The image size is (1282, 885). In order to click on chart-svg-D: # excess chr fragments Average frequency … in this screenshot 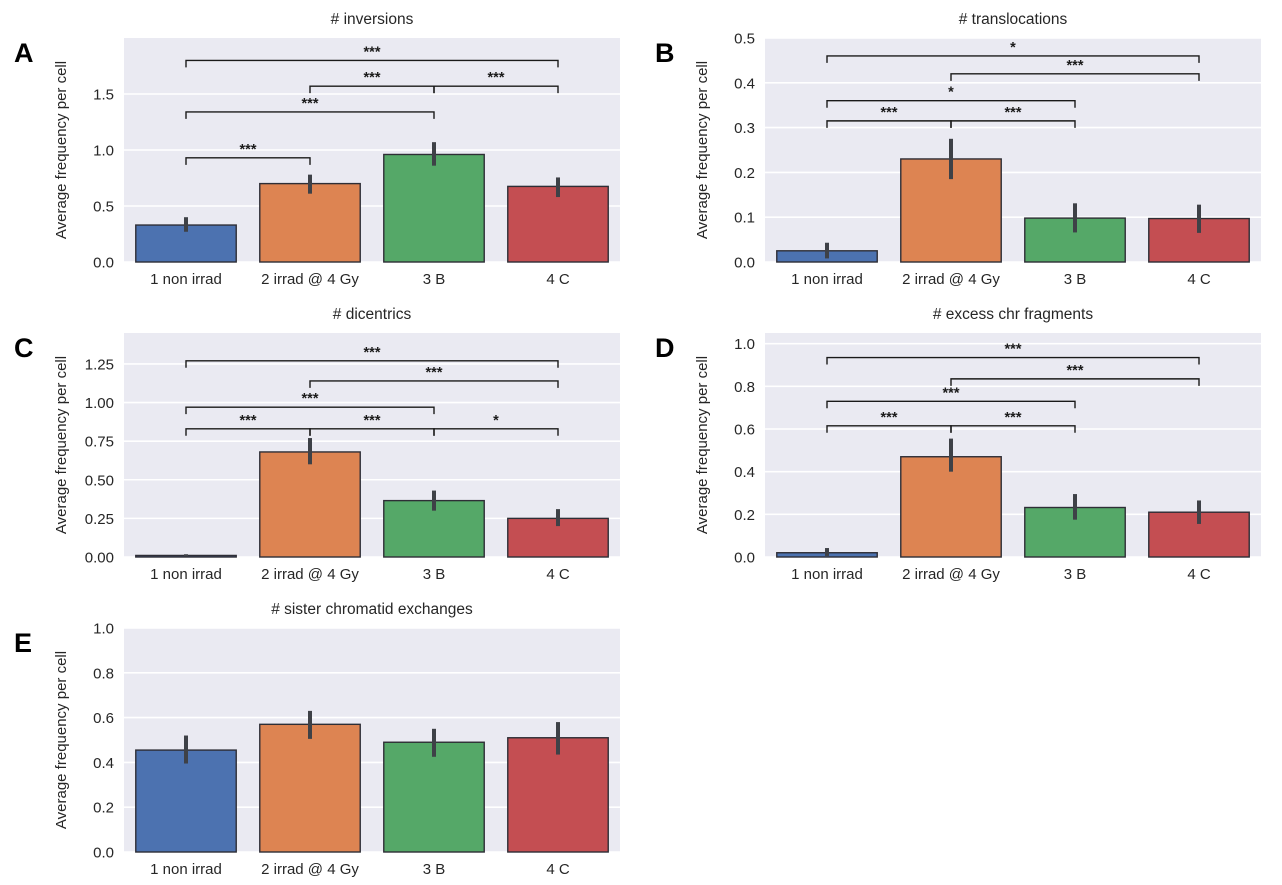, I will do `click(977, 444)`.